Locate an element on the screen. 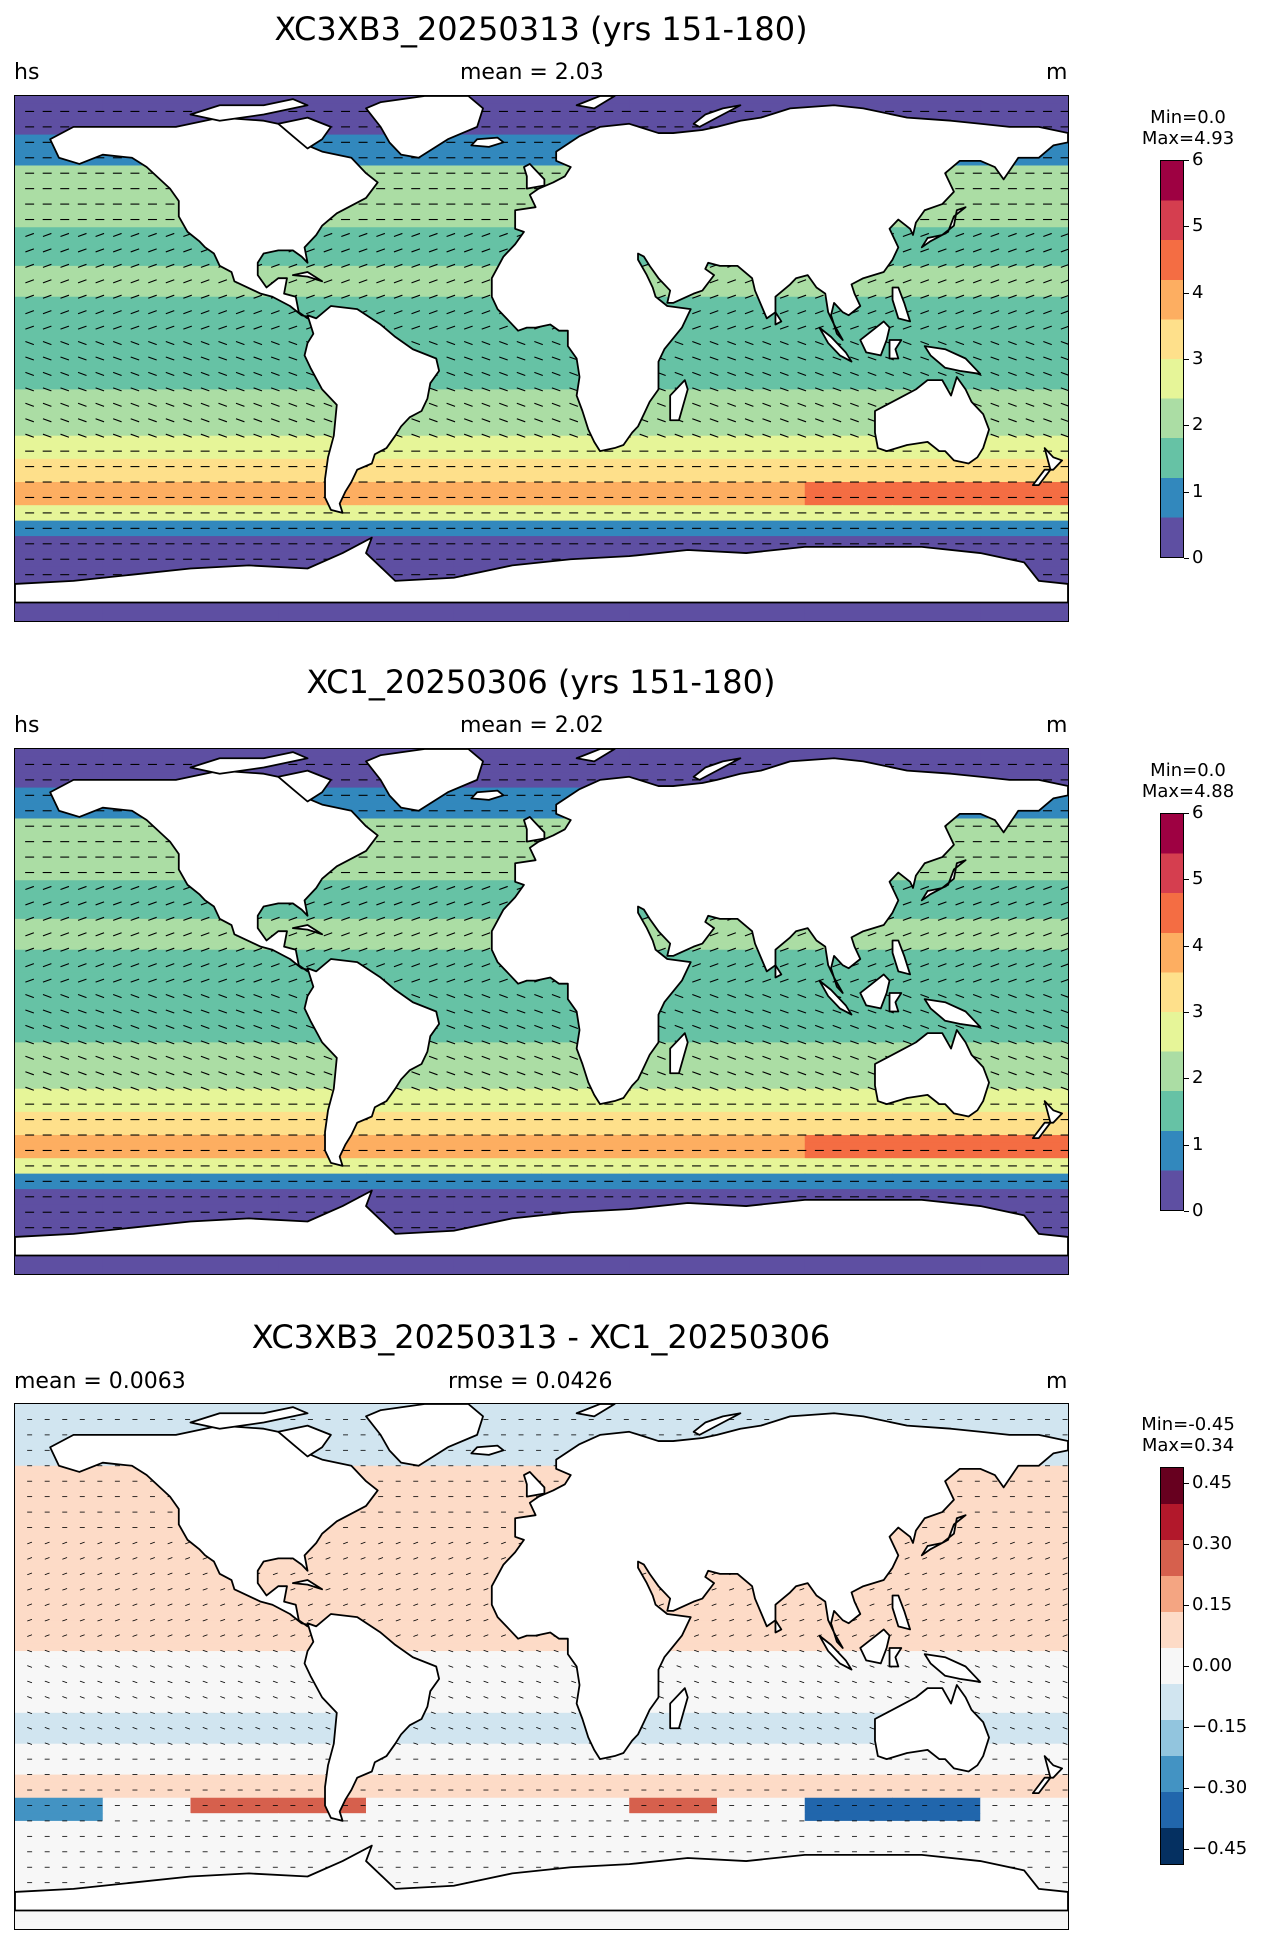 The image size is (1270, 1939). landmass-cuba is located at coordinates (307, 277).